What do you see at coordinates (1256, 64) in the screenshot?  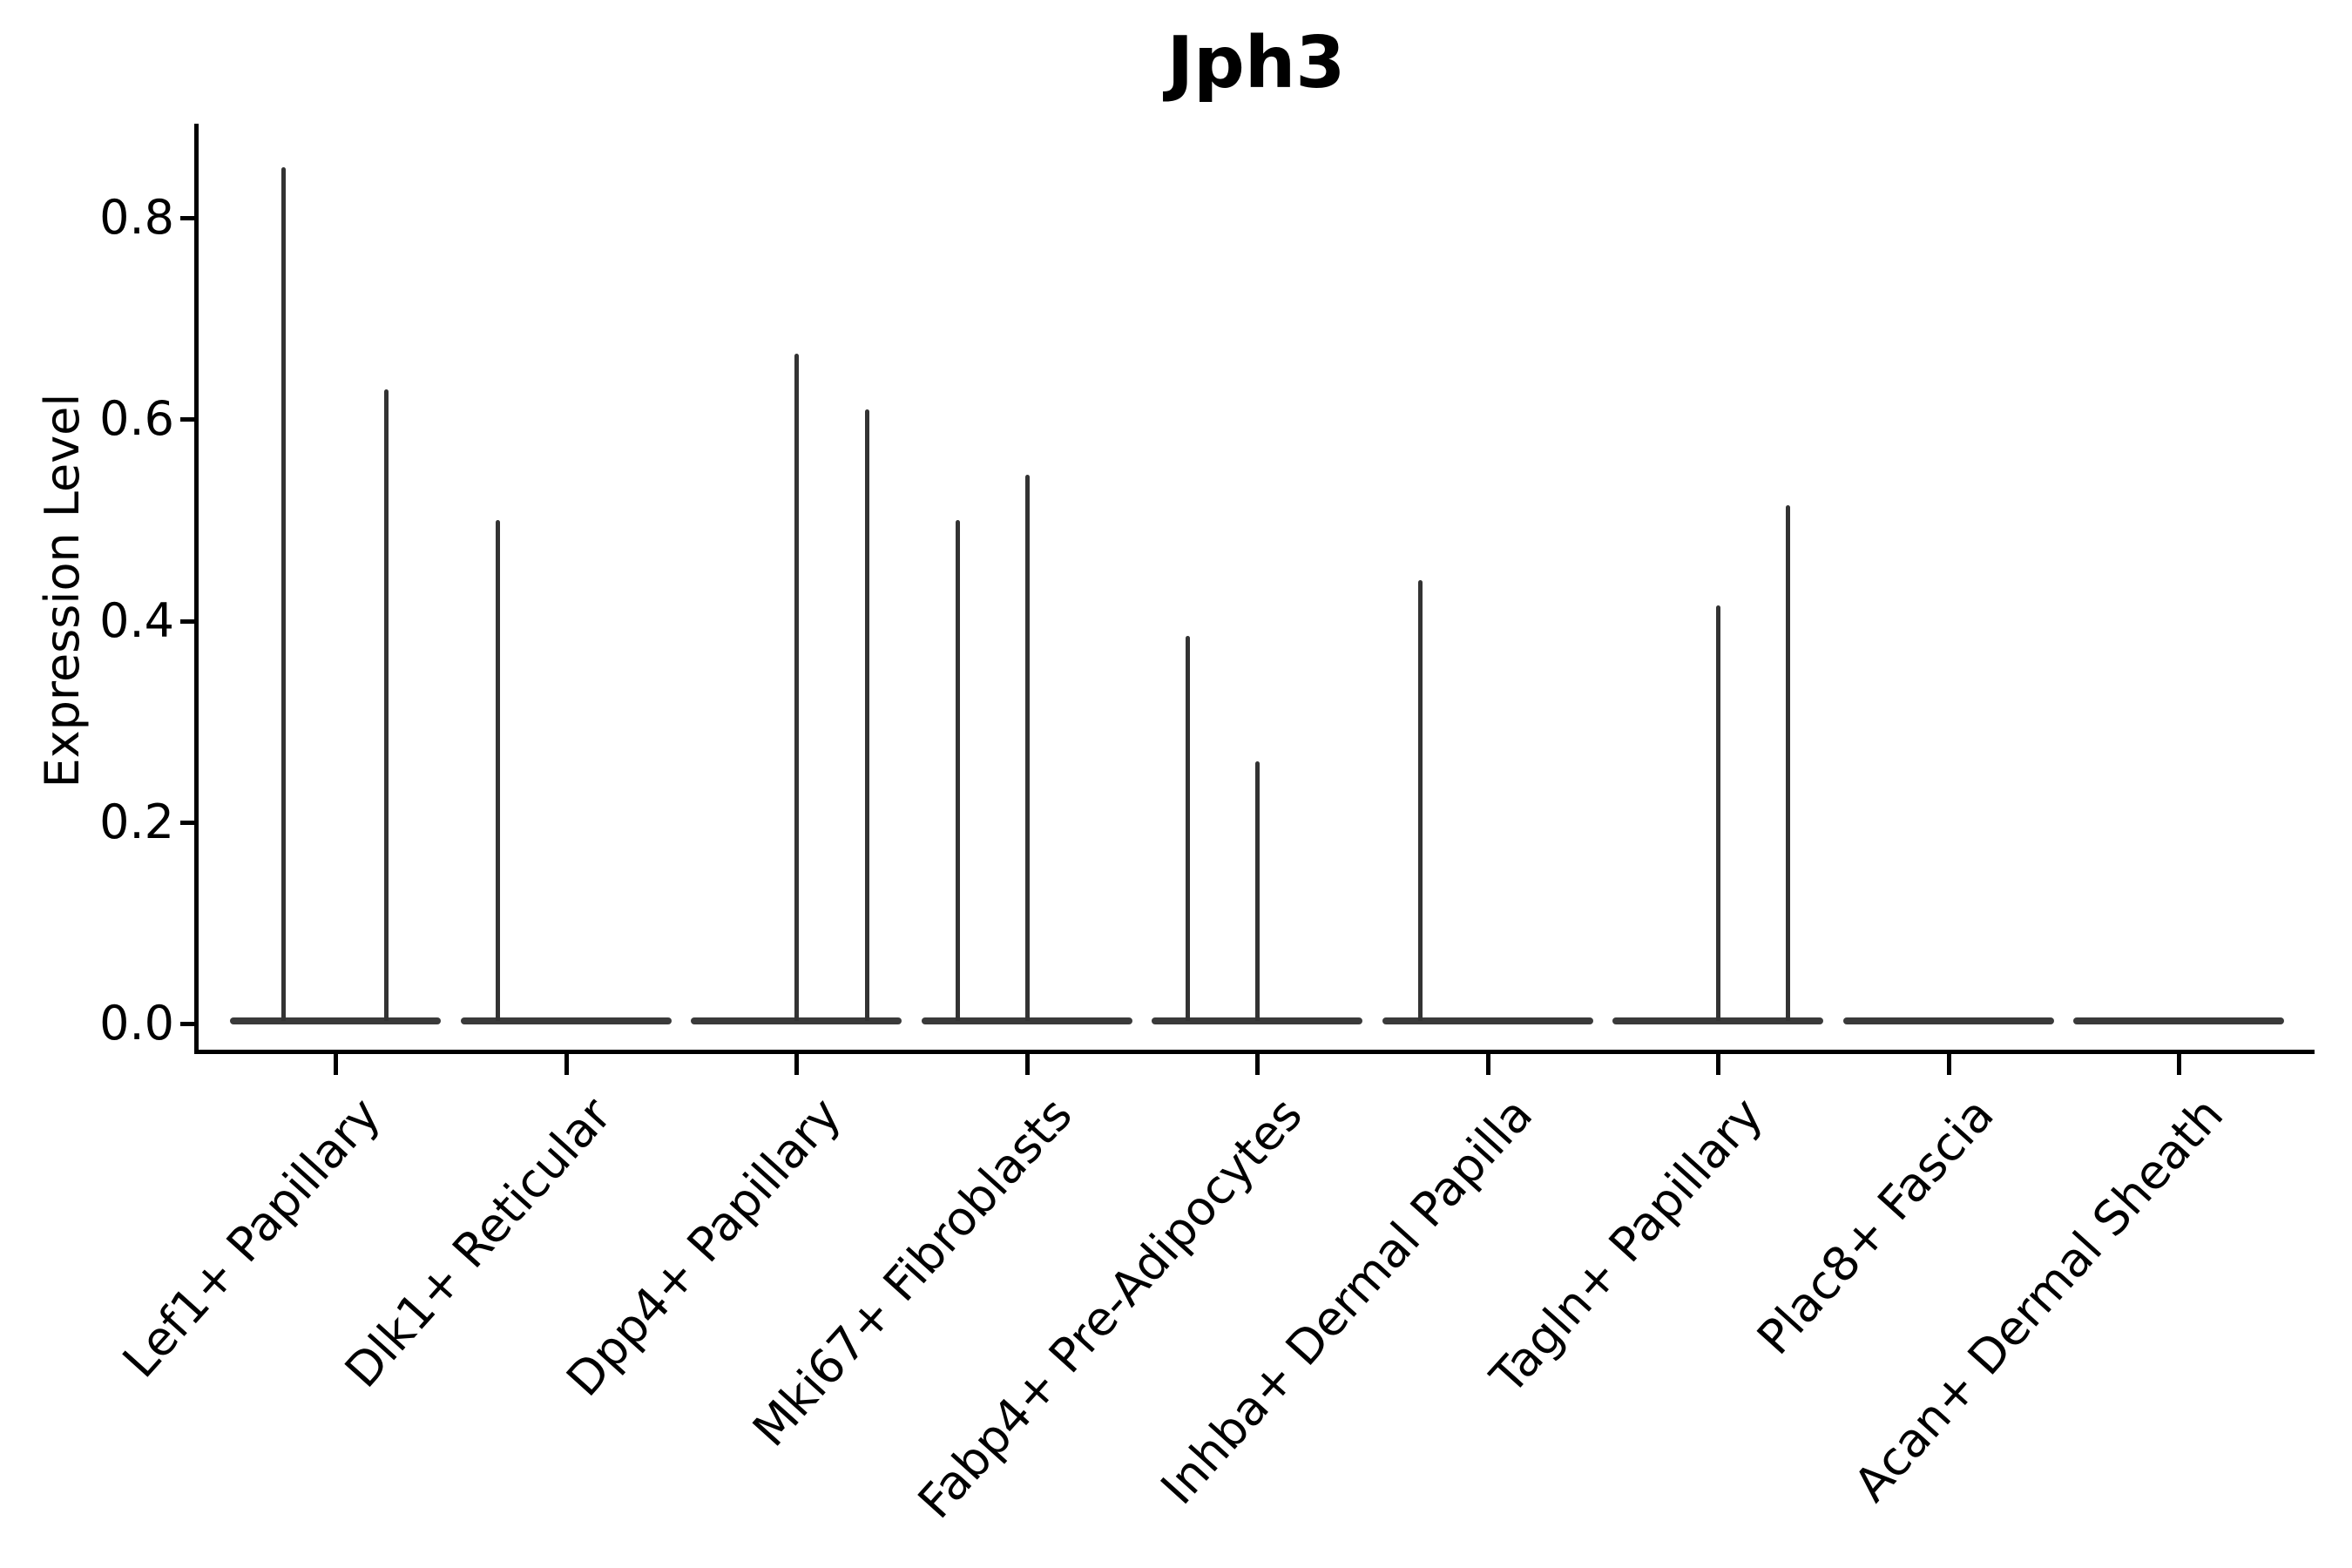 I see `chart-title: Jph3` at bounding box center [1256, 64].